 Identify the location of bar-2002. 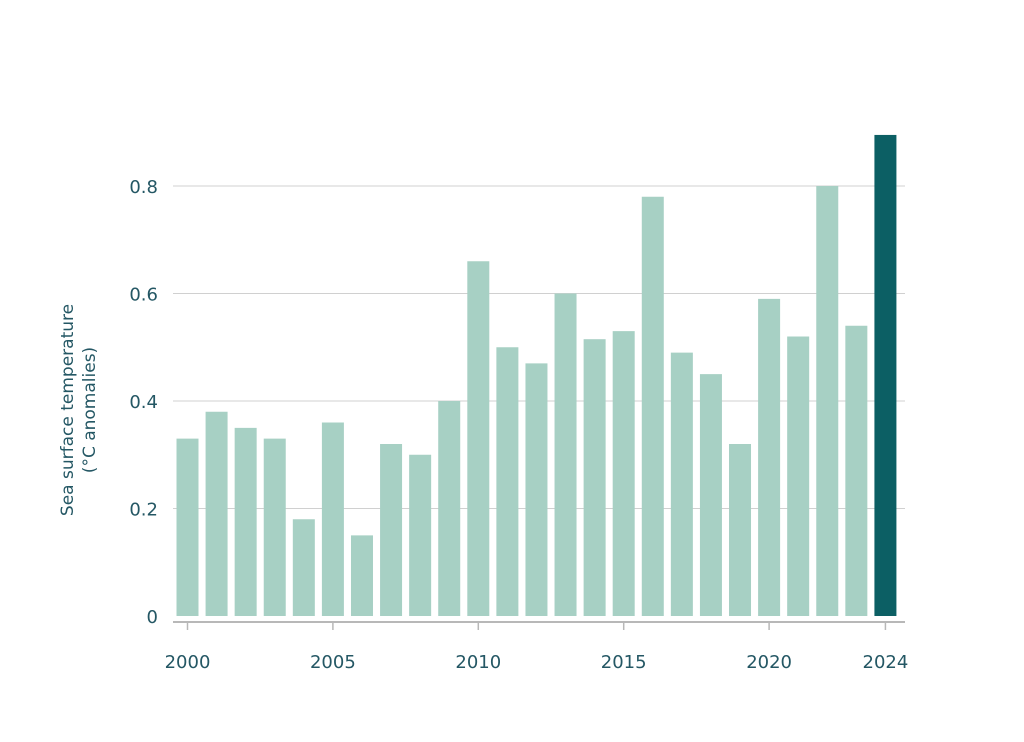
(245, 521).